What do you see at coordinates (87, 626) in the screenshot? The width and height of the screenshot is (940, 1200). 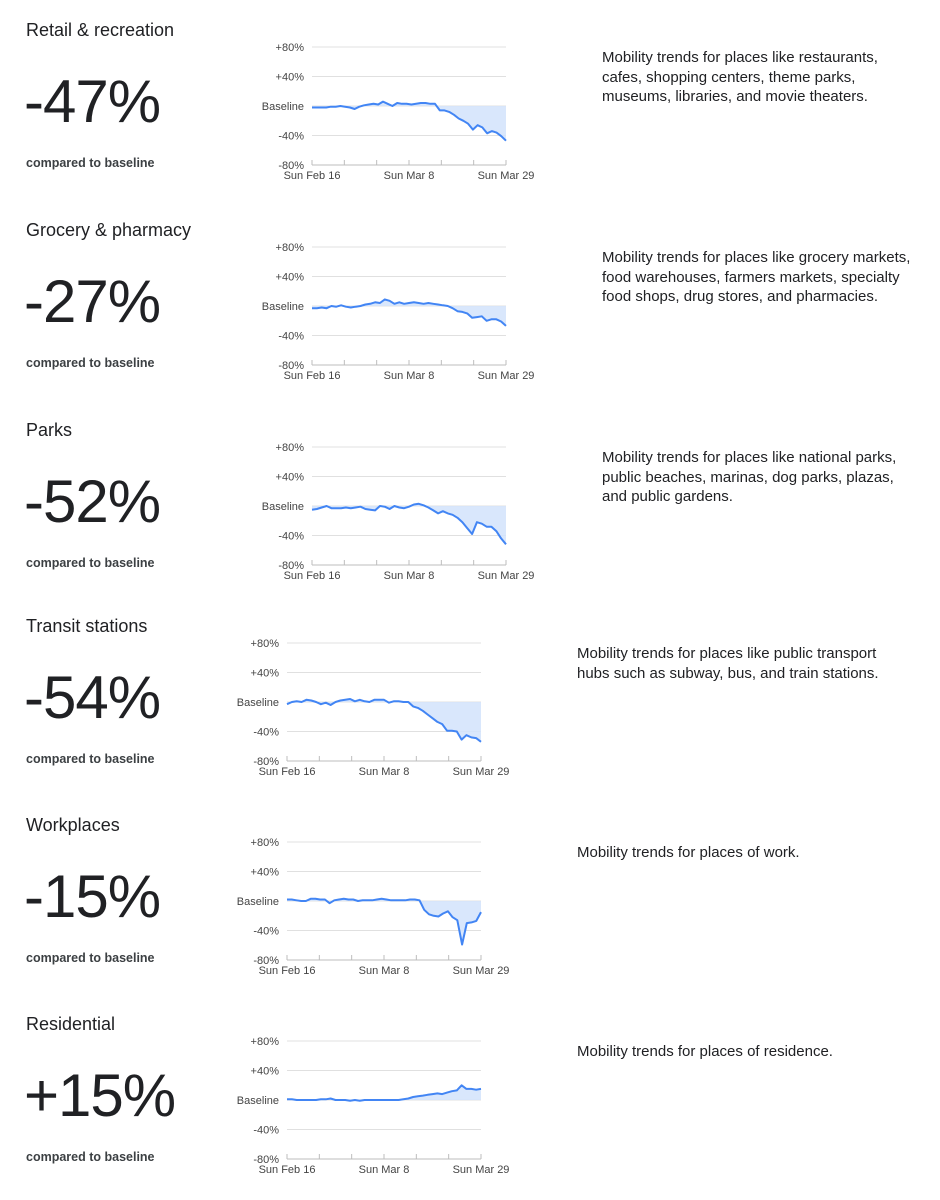 I see `category-title: Transit stations` at bounding box center [87, 626].